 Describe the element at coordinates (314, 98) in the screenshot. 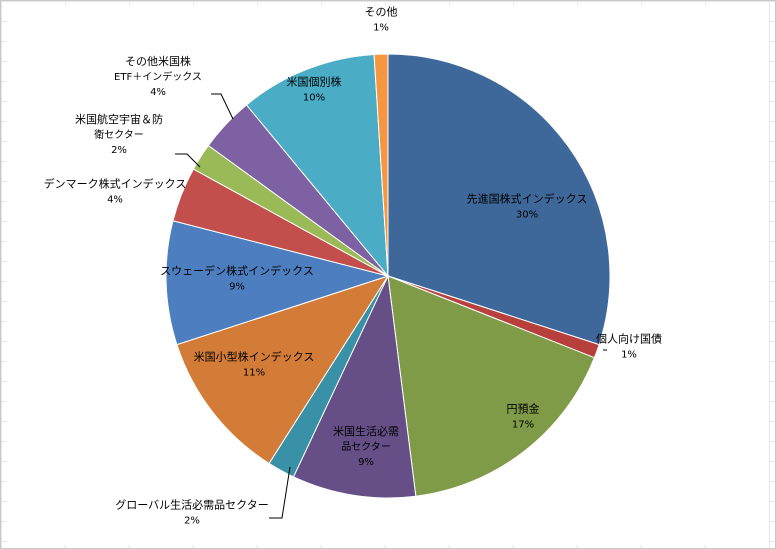

I see `slice-percent-label: 10%` at that location.